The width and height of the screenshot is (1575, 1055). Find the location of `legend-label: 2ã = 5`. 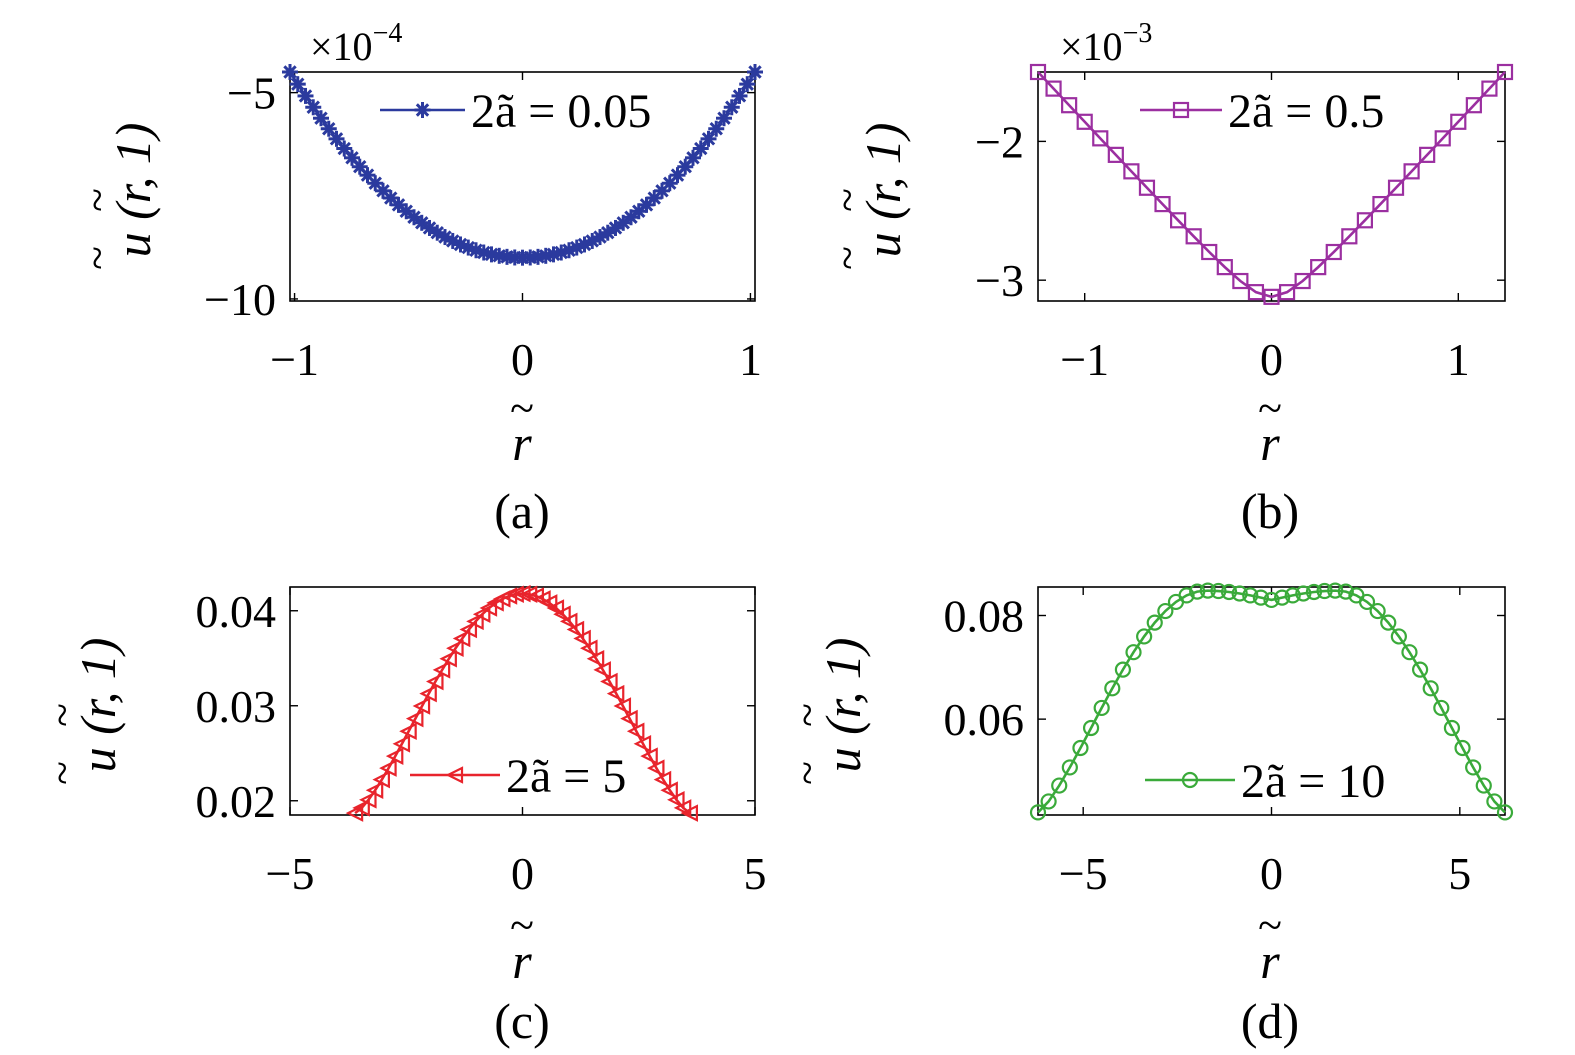

legend-label: 2ã = 5 is located at coordinates (566, 776).